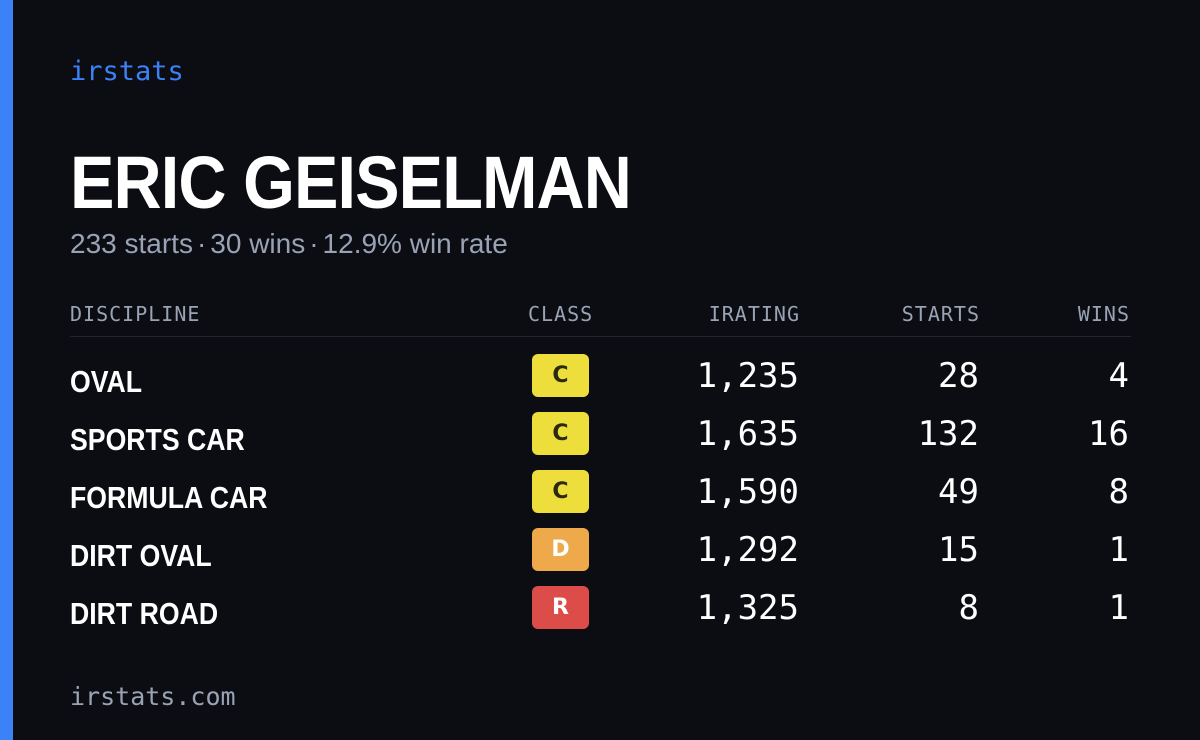  What do you see at coordinates (1108, 434) in the screenshot?
I see `wins-value: 16` at bounding box center [1108, 434].